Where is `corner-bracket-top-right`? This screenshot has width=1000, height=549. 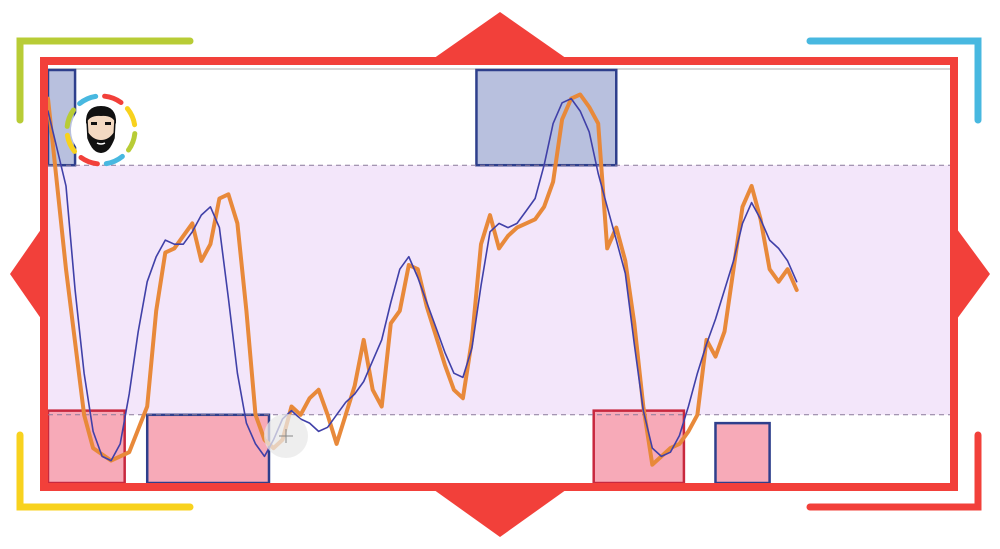 corner-bracket-top-right is located at coordinates (894, 80).